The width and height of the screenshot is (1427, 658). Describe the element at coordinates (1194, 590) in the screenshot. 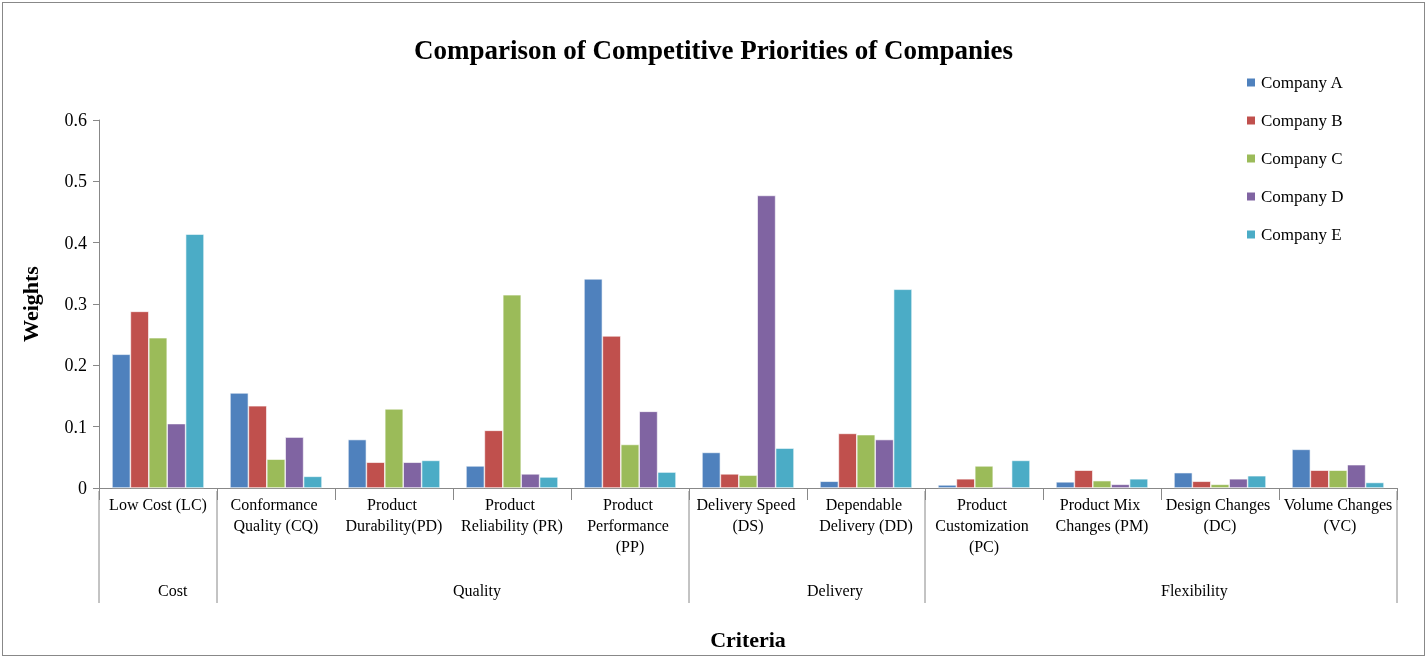

I see `text: Flexibility` at that location.